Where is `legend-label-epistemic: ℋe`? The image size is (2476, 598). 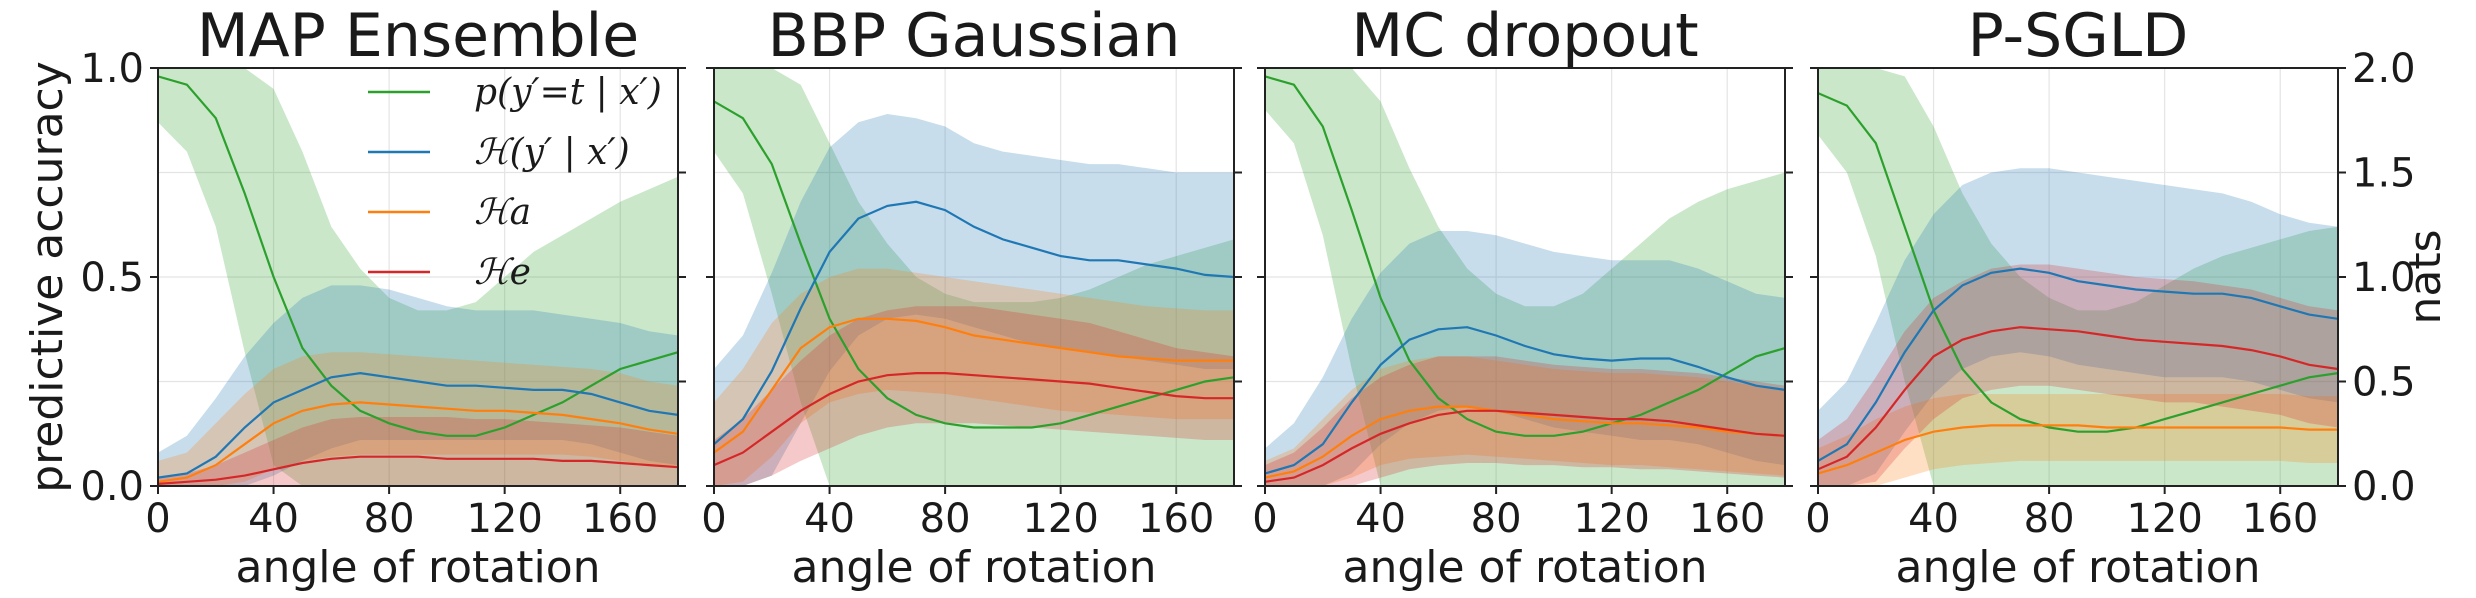 legend-label-epistemic: ℋe is located at coordinates (502, 272).